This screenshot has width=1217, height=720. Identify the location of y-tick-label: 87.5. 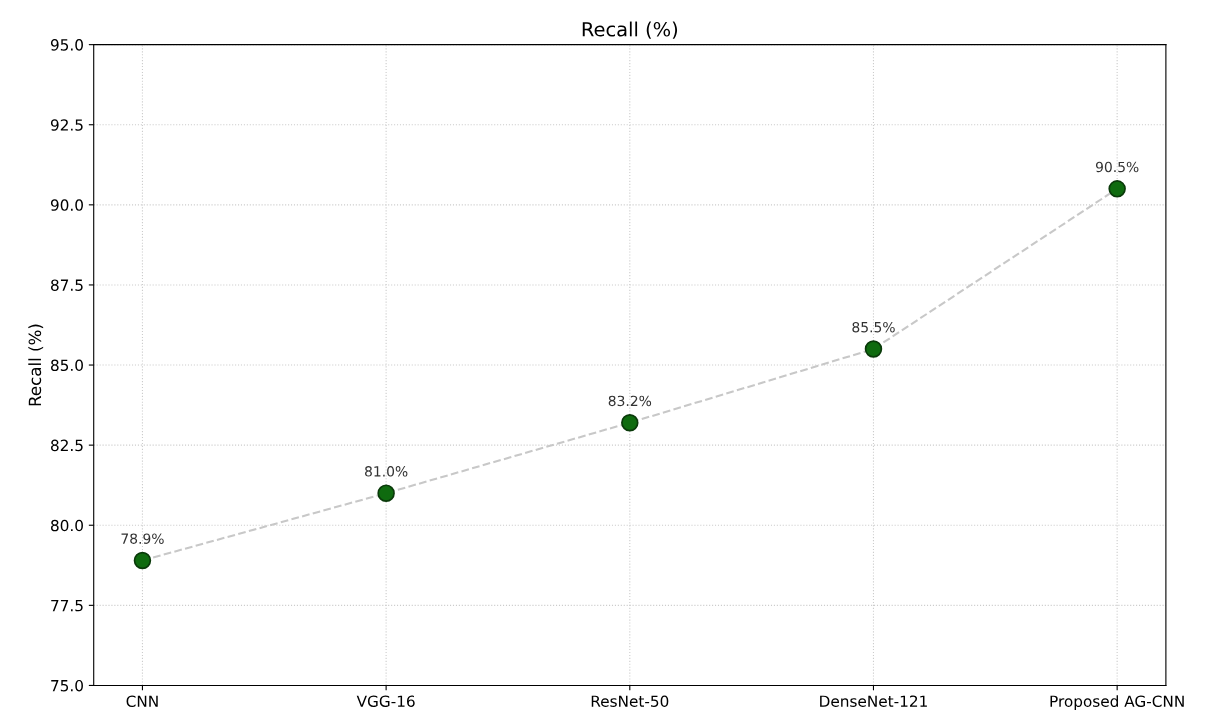
(67, 285).